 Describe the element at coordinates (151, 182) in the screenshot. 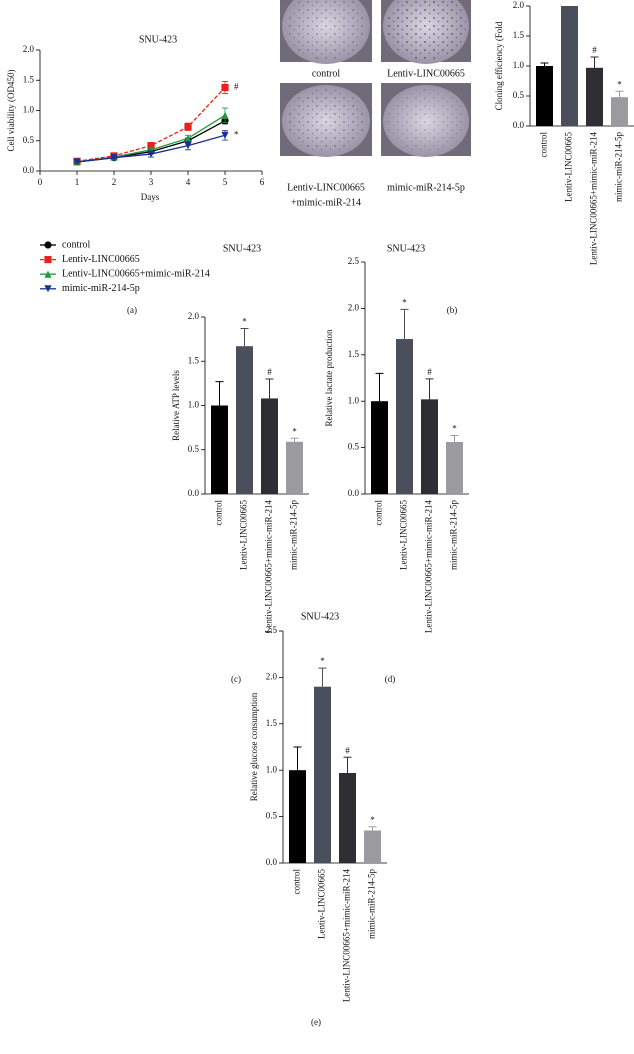

I see `x-tick-label: 3` at that location.